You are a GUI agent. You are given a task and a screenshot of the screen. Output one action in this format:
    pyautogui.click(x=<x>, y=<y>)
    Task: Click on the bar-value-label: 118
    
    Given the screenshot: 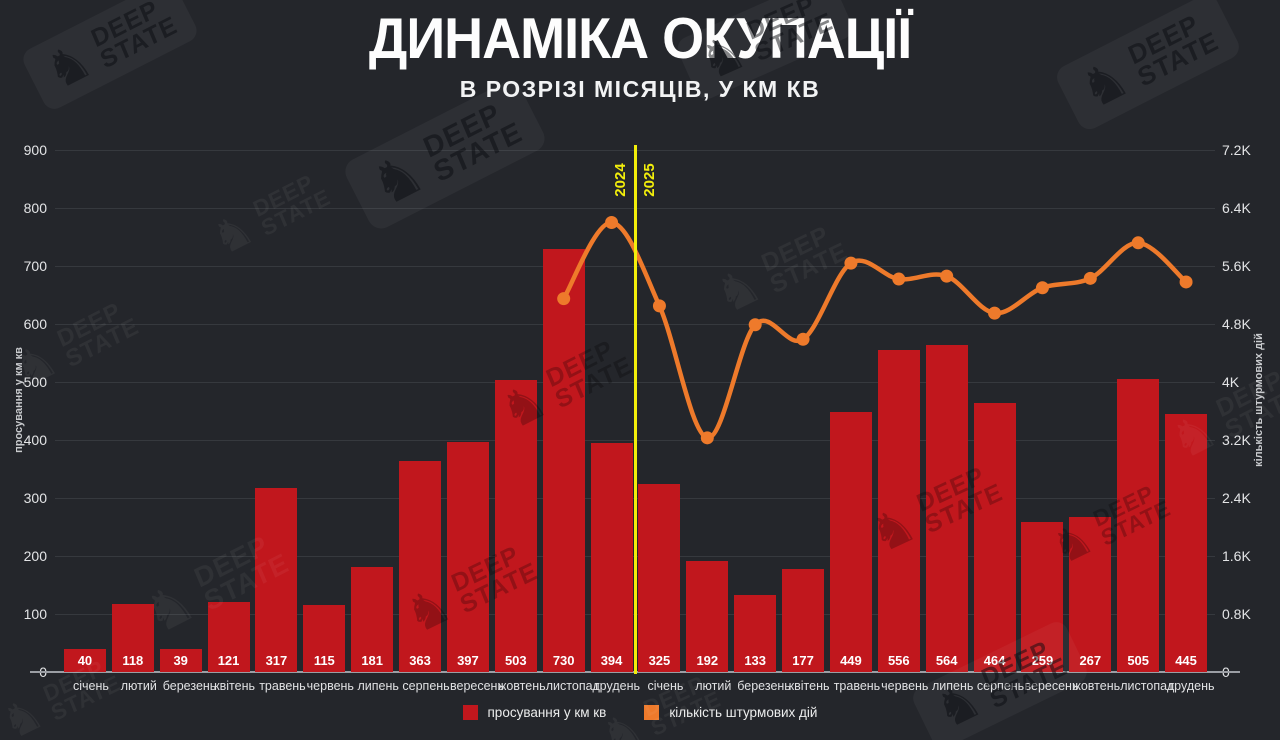 What is the action you would take?
    pyautogui.click(x=133, y=660)
    